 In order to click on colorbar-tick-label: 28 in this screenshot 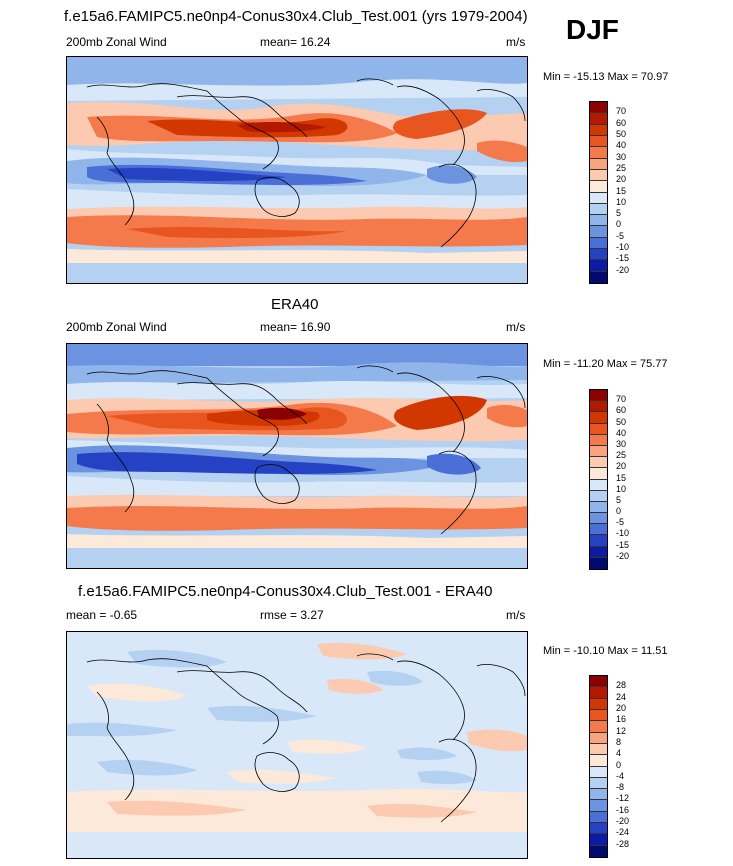, I will do `click(621, 685)`.